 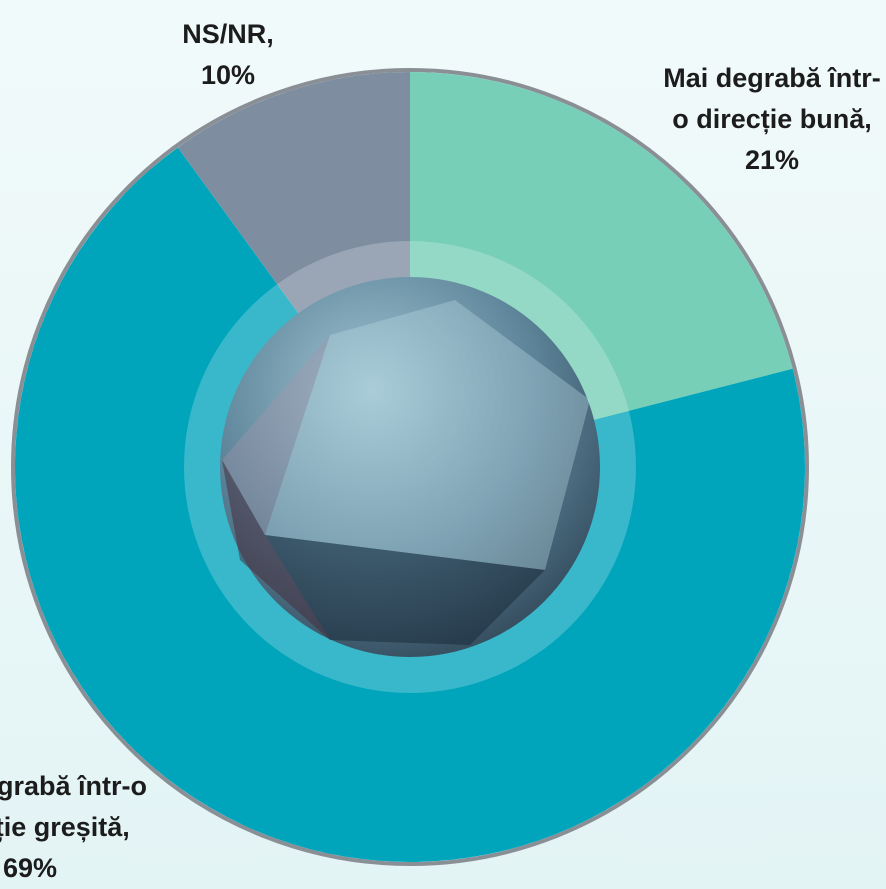 I want to click on data-label: Mai degrabă într-o direcție greșită, 69%, so click(x=85, y=827).